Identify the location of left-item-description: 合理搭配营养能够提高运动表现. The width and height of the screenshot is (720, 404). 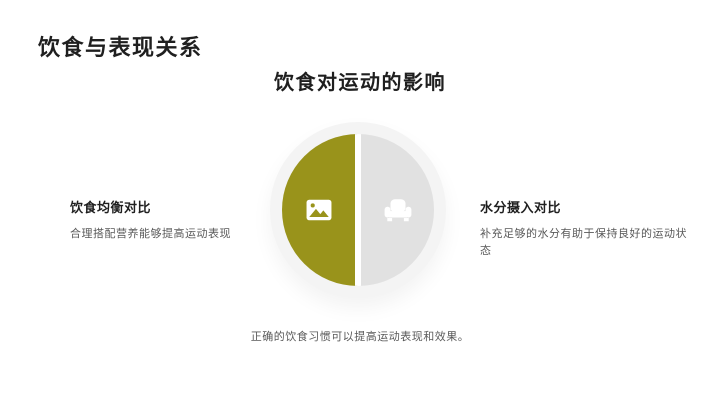
(150, 234).